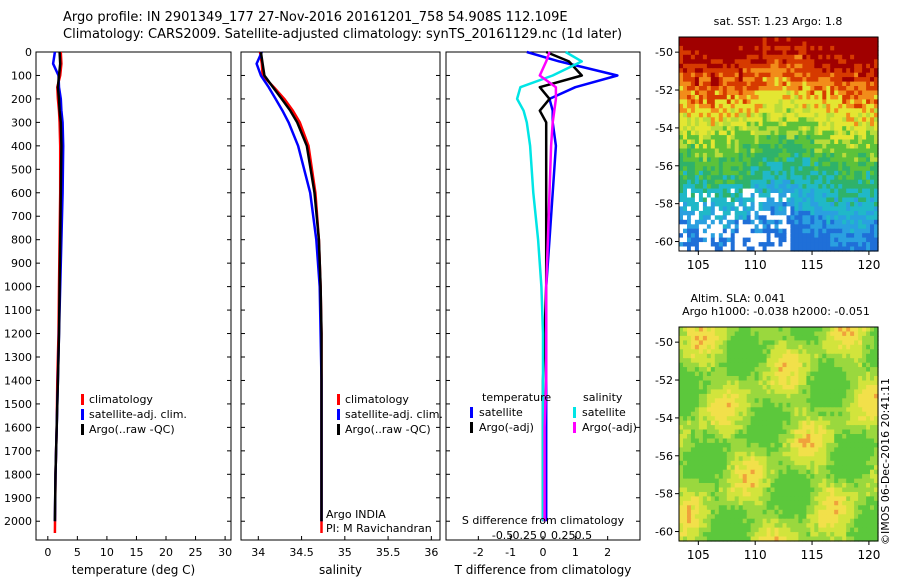 This screenshot has height=580, width=900. Describe the element at coordinates (258, 552) in the screenshot. I see `x-tick-label: 34` at that location.